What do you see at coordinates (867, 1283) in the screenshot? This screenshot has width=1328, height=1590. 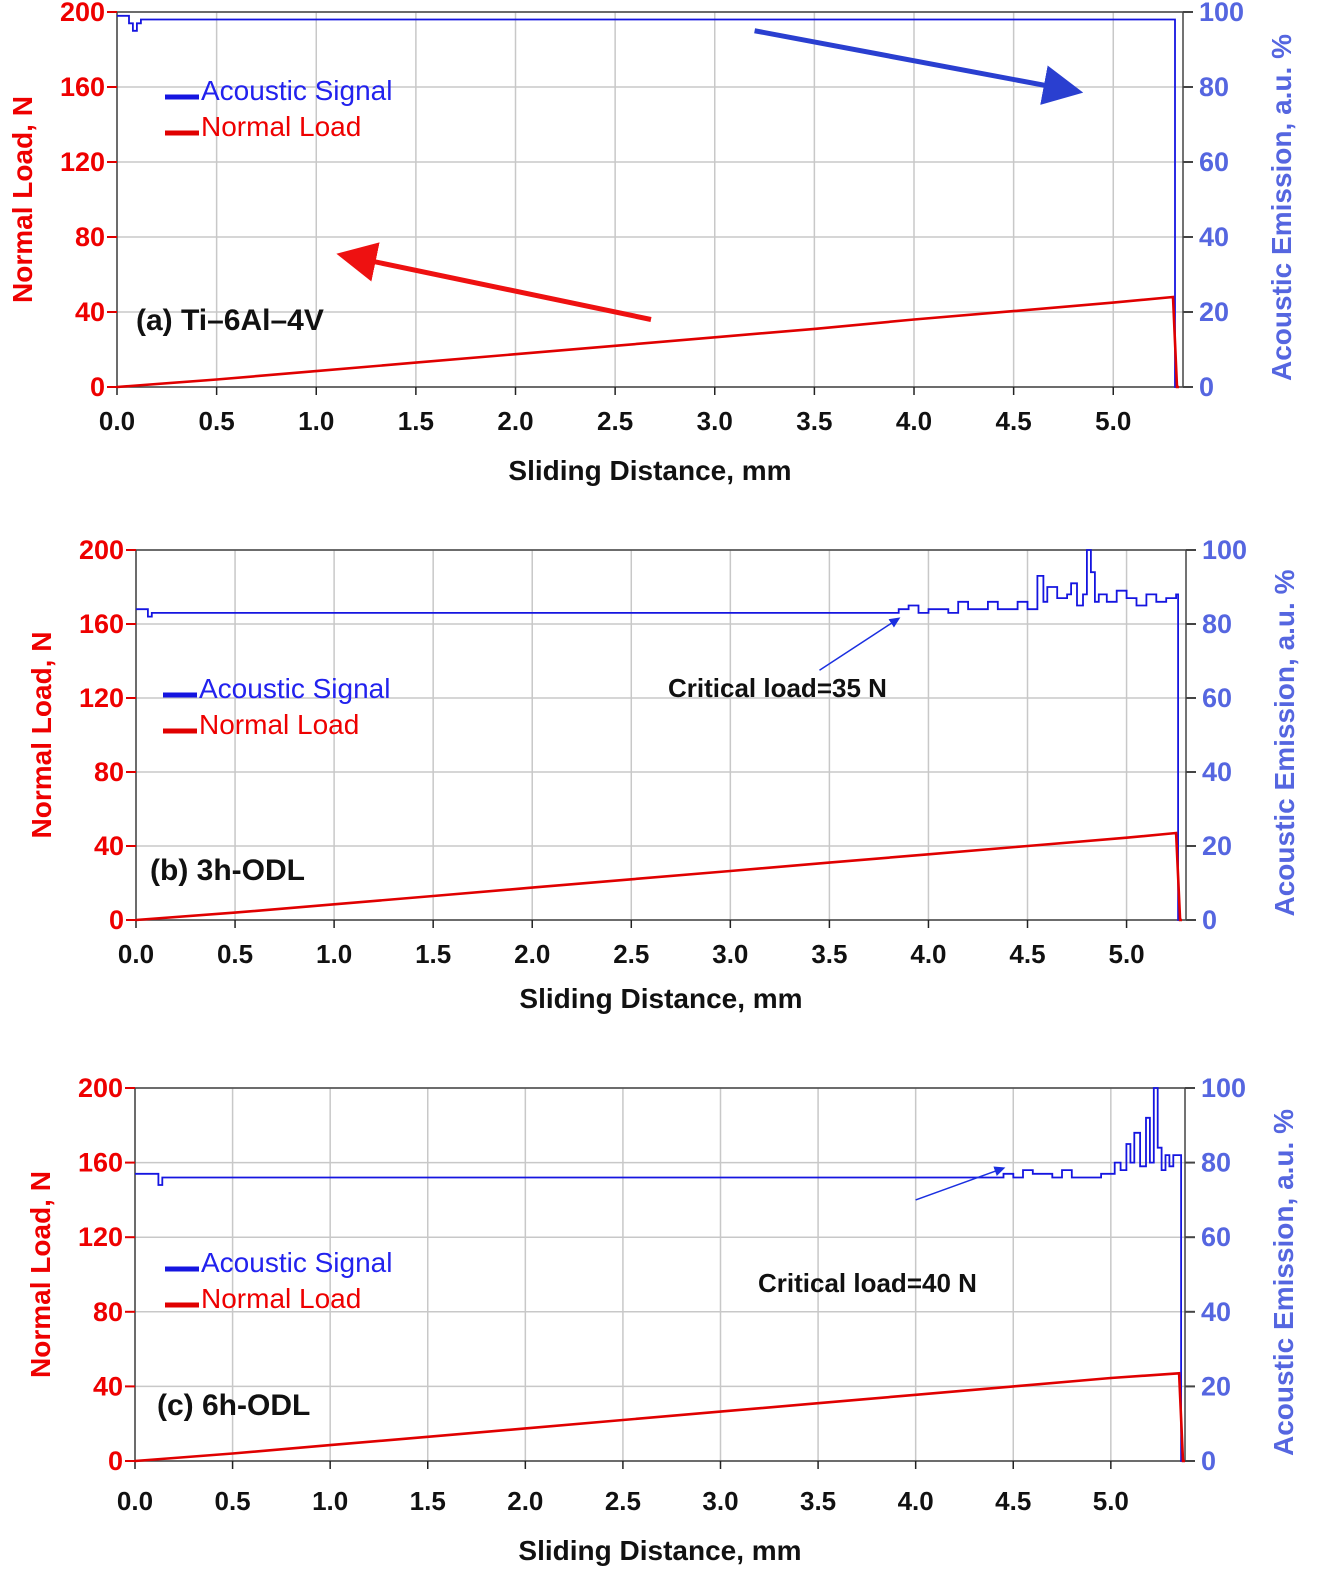 I see `critical-load-annotation: Critical load=40 N` at bounding box center [867, 1283].